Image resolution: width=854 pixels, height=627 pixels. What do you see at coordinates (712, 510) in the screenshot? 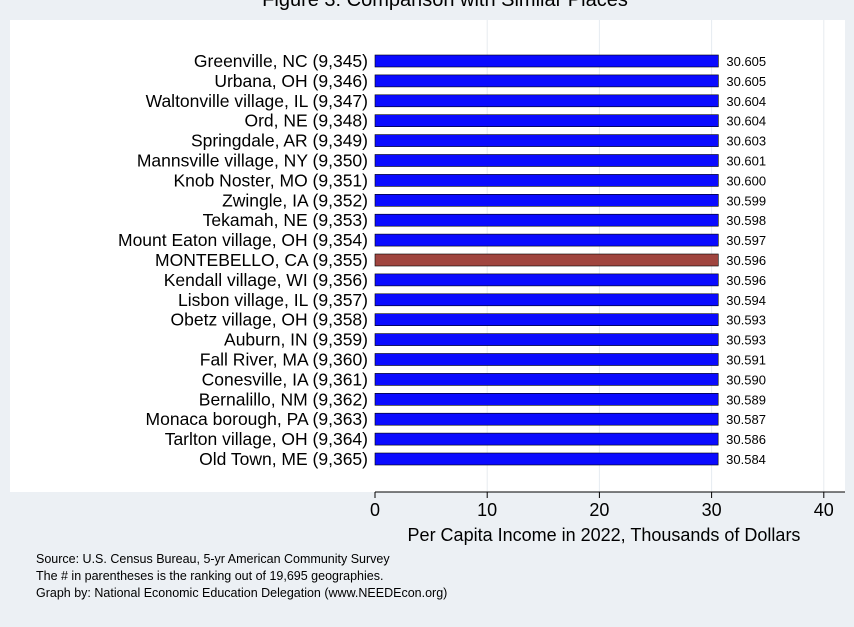
I see `x-tick-label: 30` at bounding box center [712, 510].